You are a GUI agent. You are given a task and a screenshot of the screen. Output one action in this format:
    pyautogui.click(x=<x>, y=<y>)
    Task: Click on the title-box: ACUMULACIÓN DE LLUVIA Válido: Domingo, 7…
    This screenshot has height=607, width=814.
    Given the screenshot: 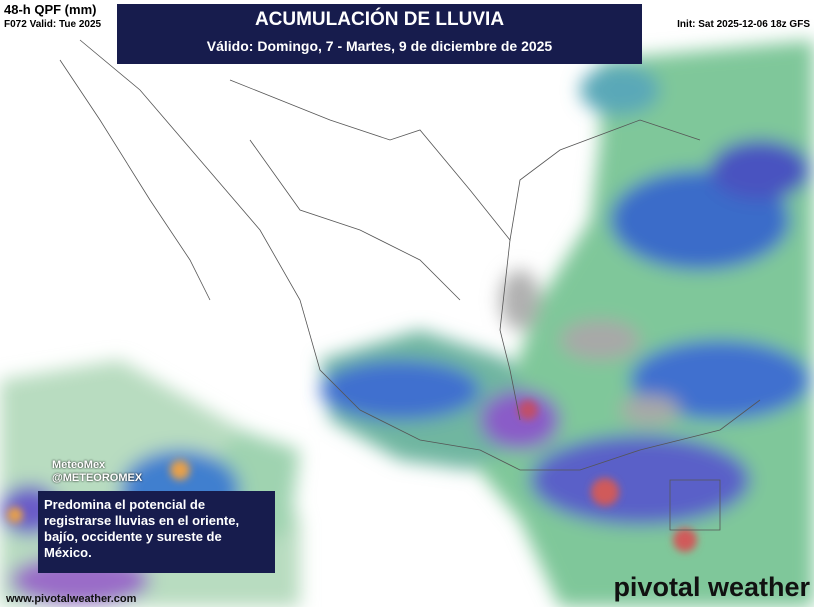 What is the action you would take?
    pyautogui.click(x=379, y=34)
    